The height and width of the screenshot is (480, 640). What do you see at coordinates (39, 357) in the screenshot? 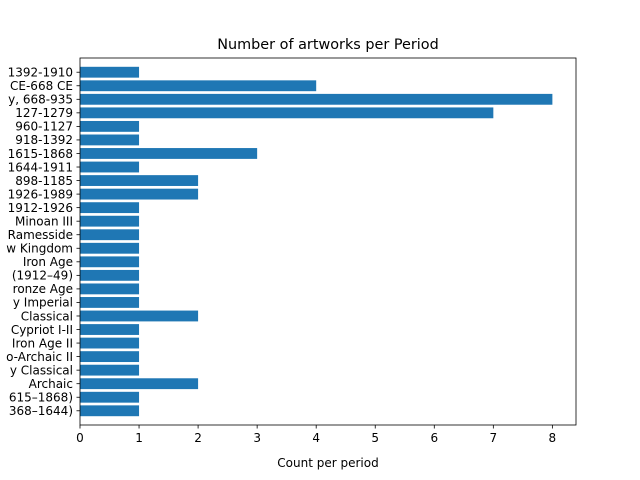
I see `y-tick-label: o-Archaic II` at bounding box center [39, 357].